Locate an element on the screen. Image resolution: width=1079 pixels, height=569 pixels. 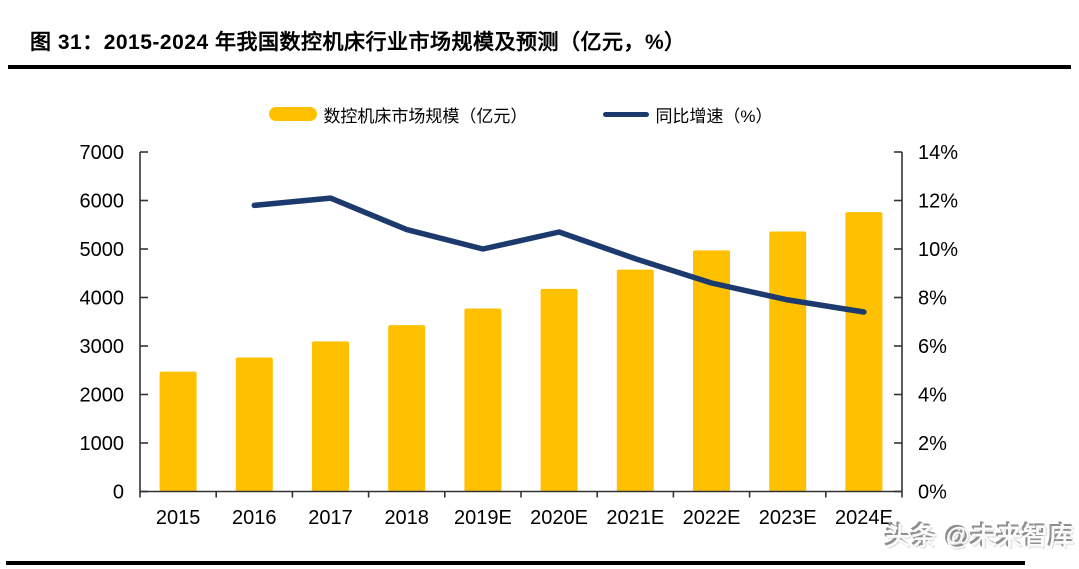
legend-label-market-size: 数控机床市场规模（亿元） is located at coordinates (425, 116).